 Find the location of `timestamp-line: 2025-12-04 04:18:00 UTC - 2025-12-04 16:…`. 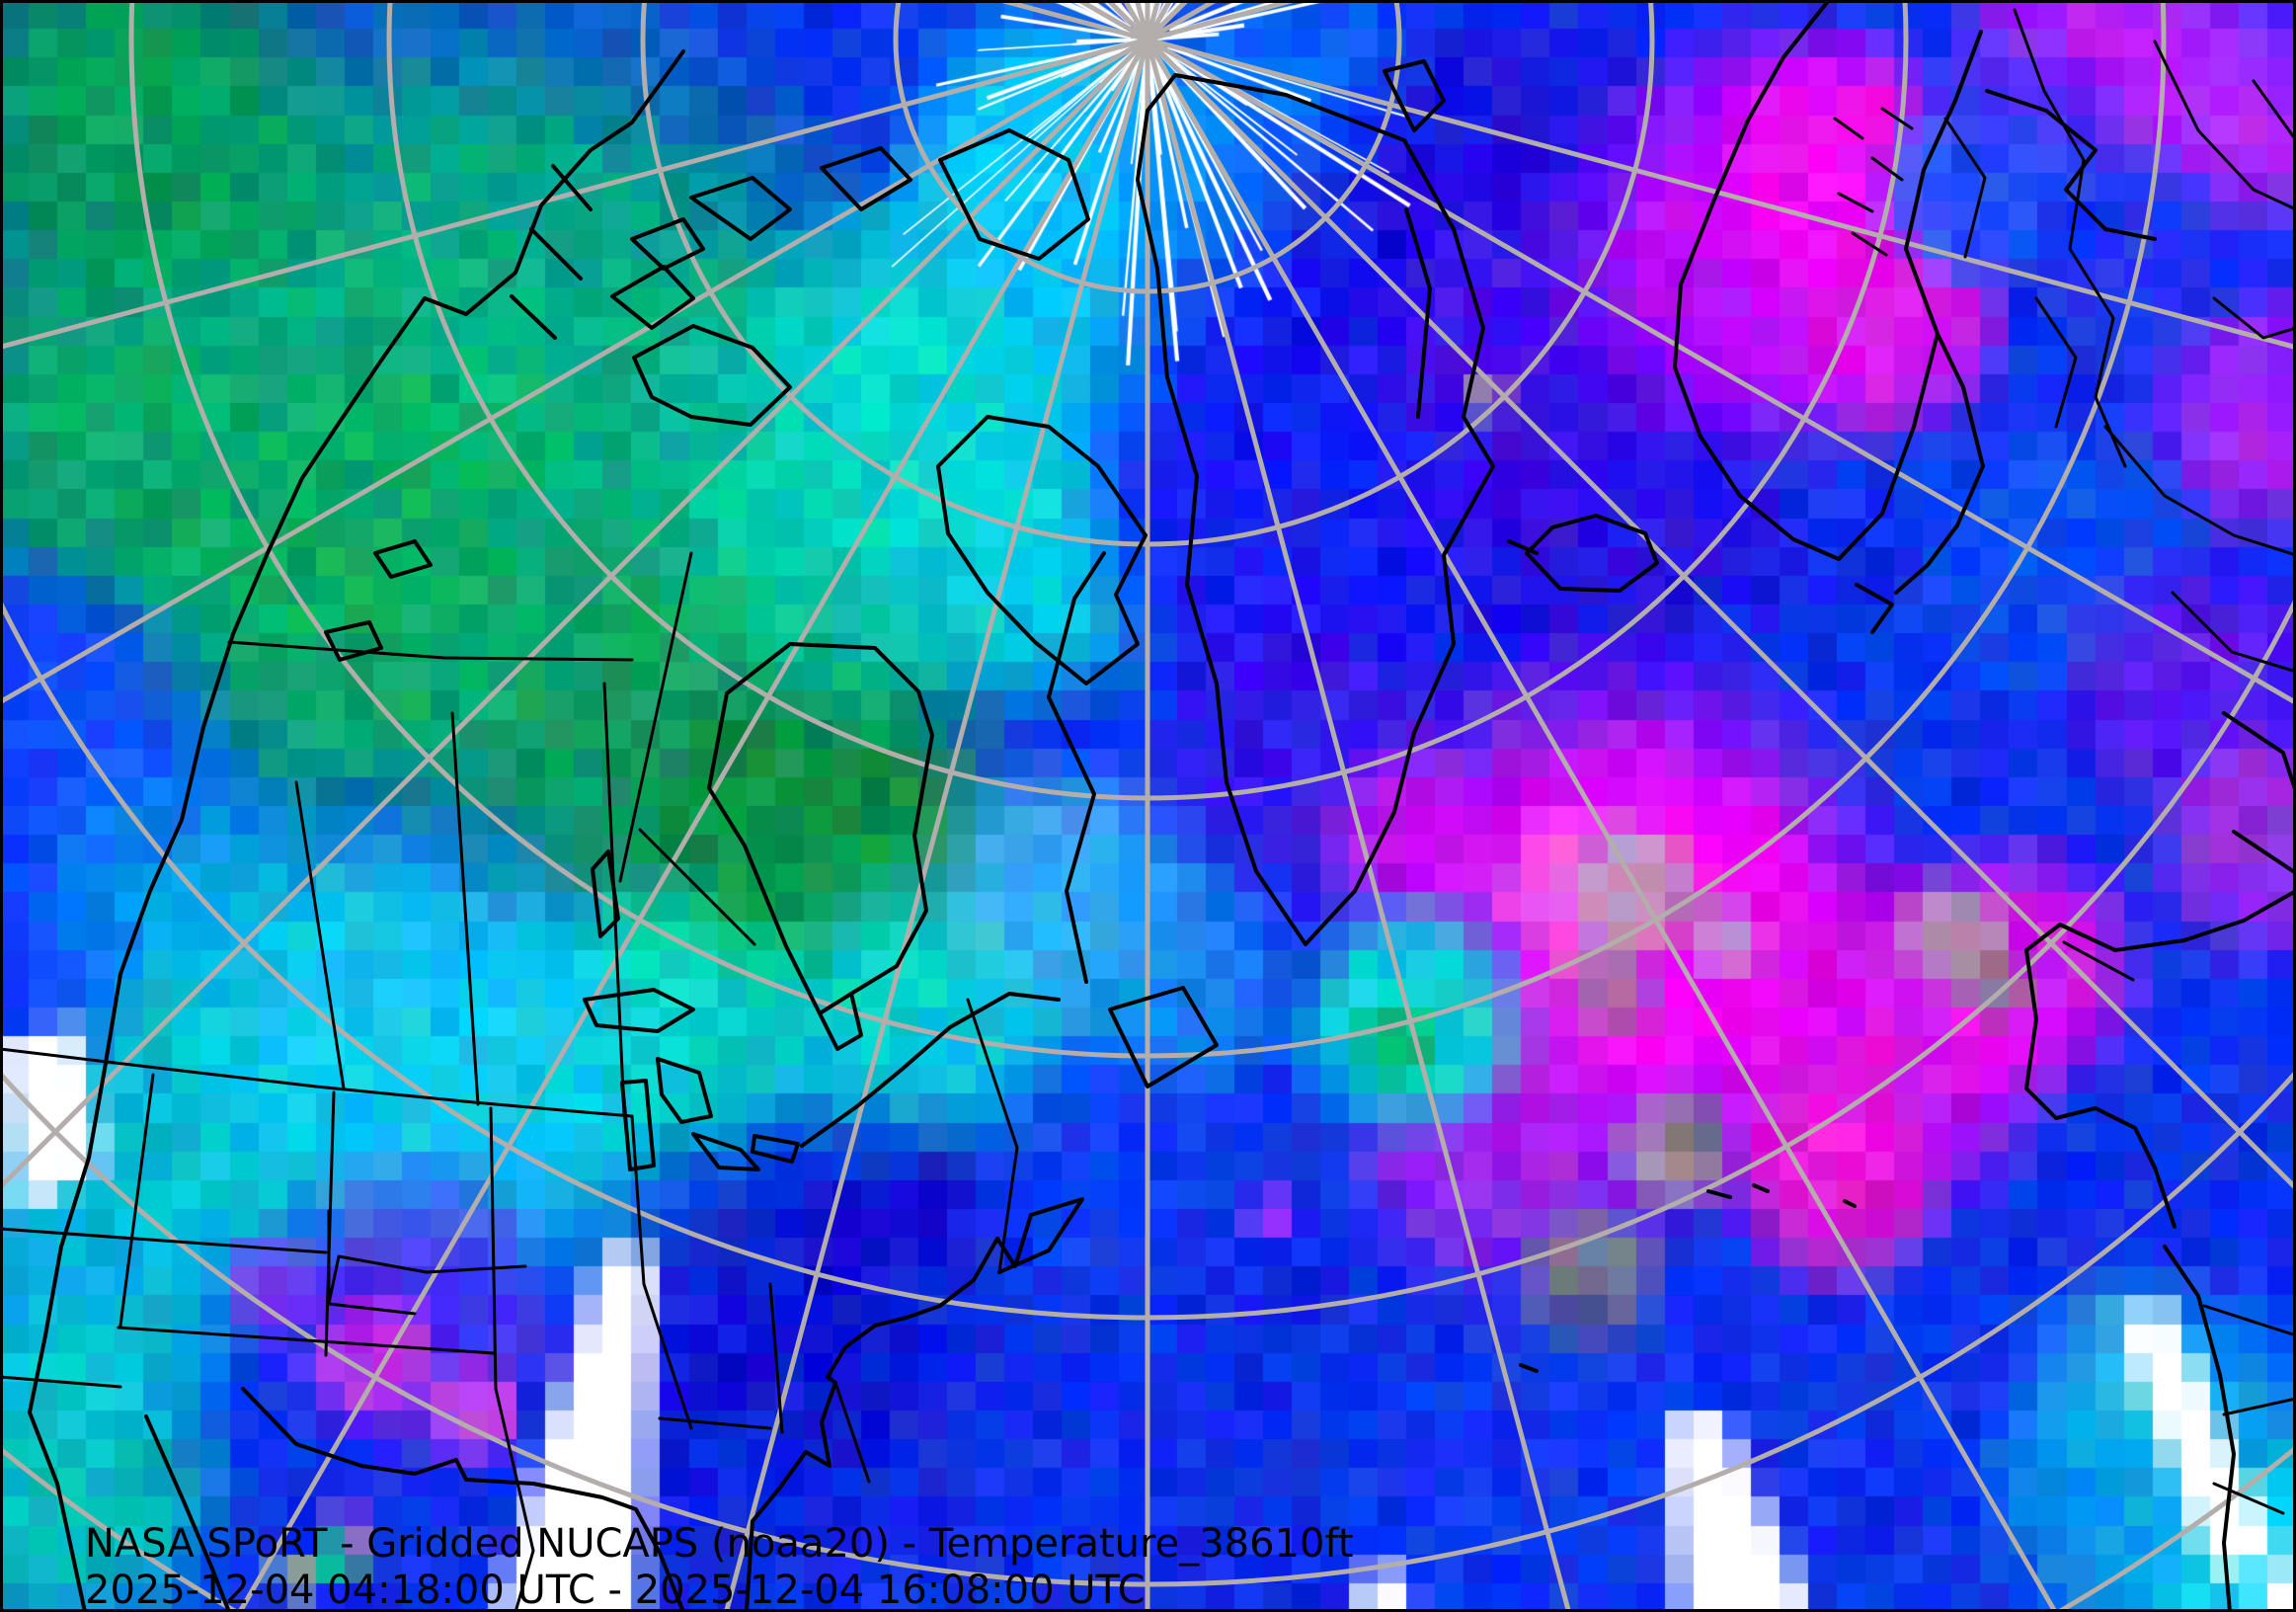

timestamp-line: 2025-12-04 04:18:00 UTC - 2025-12-04 16:… is located at coordinates (616, 1590).